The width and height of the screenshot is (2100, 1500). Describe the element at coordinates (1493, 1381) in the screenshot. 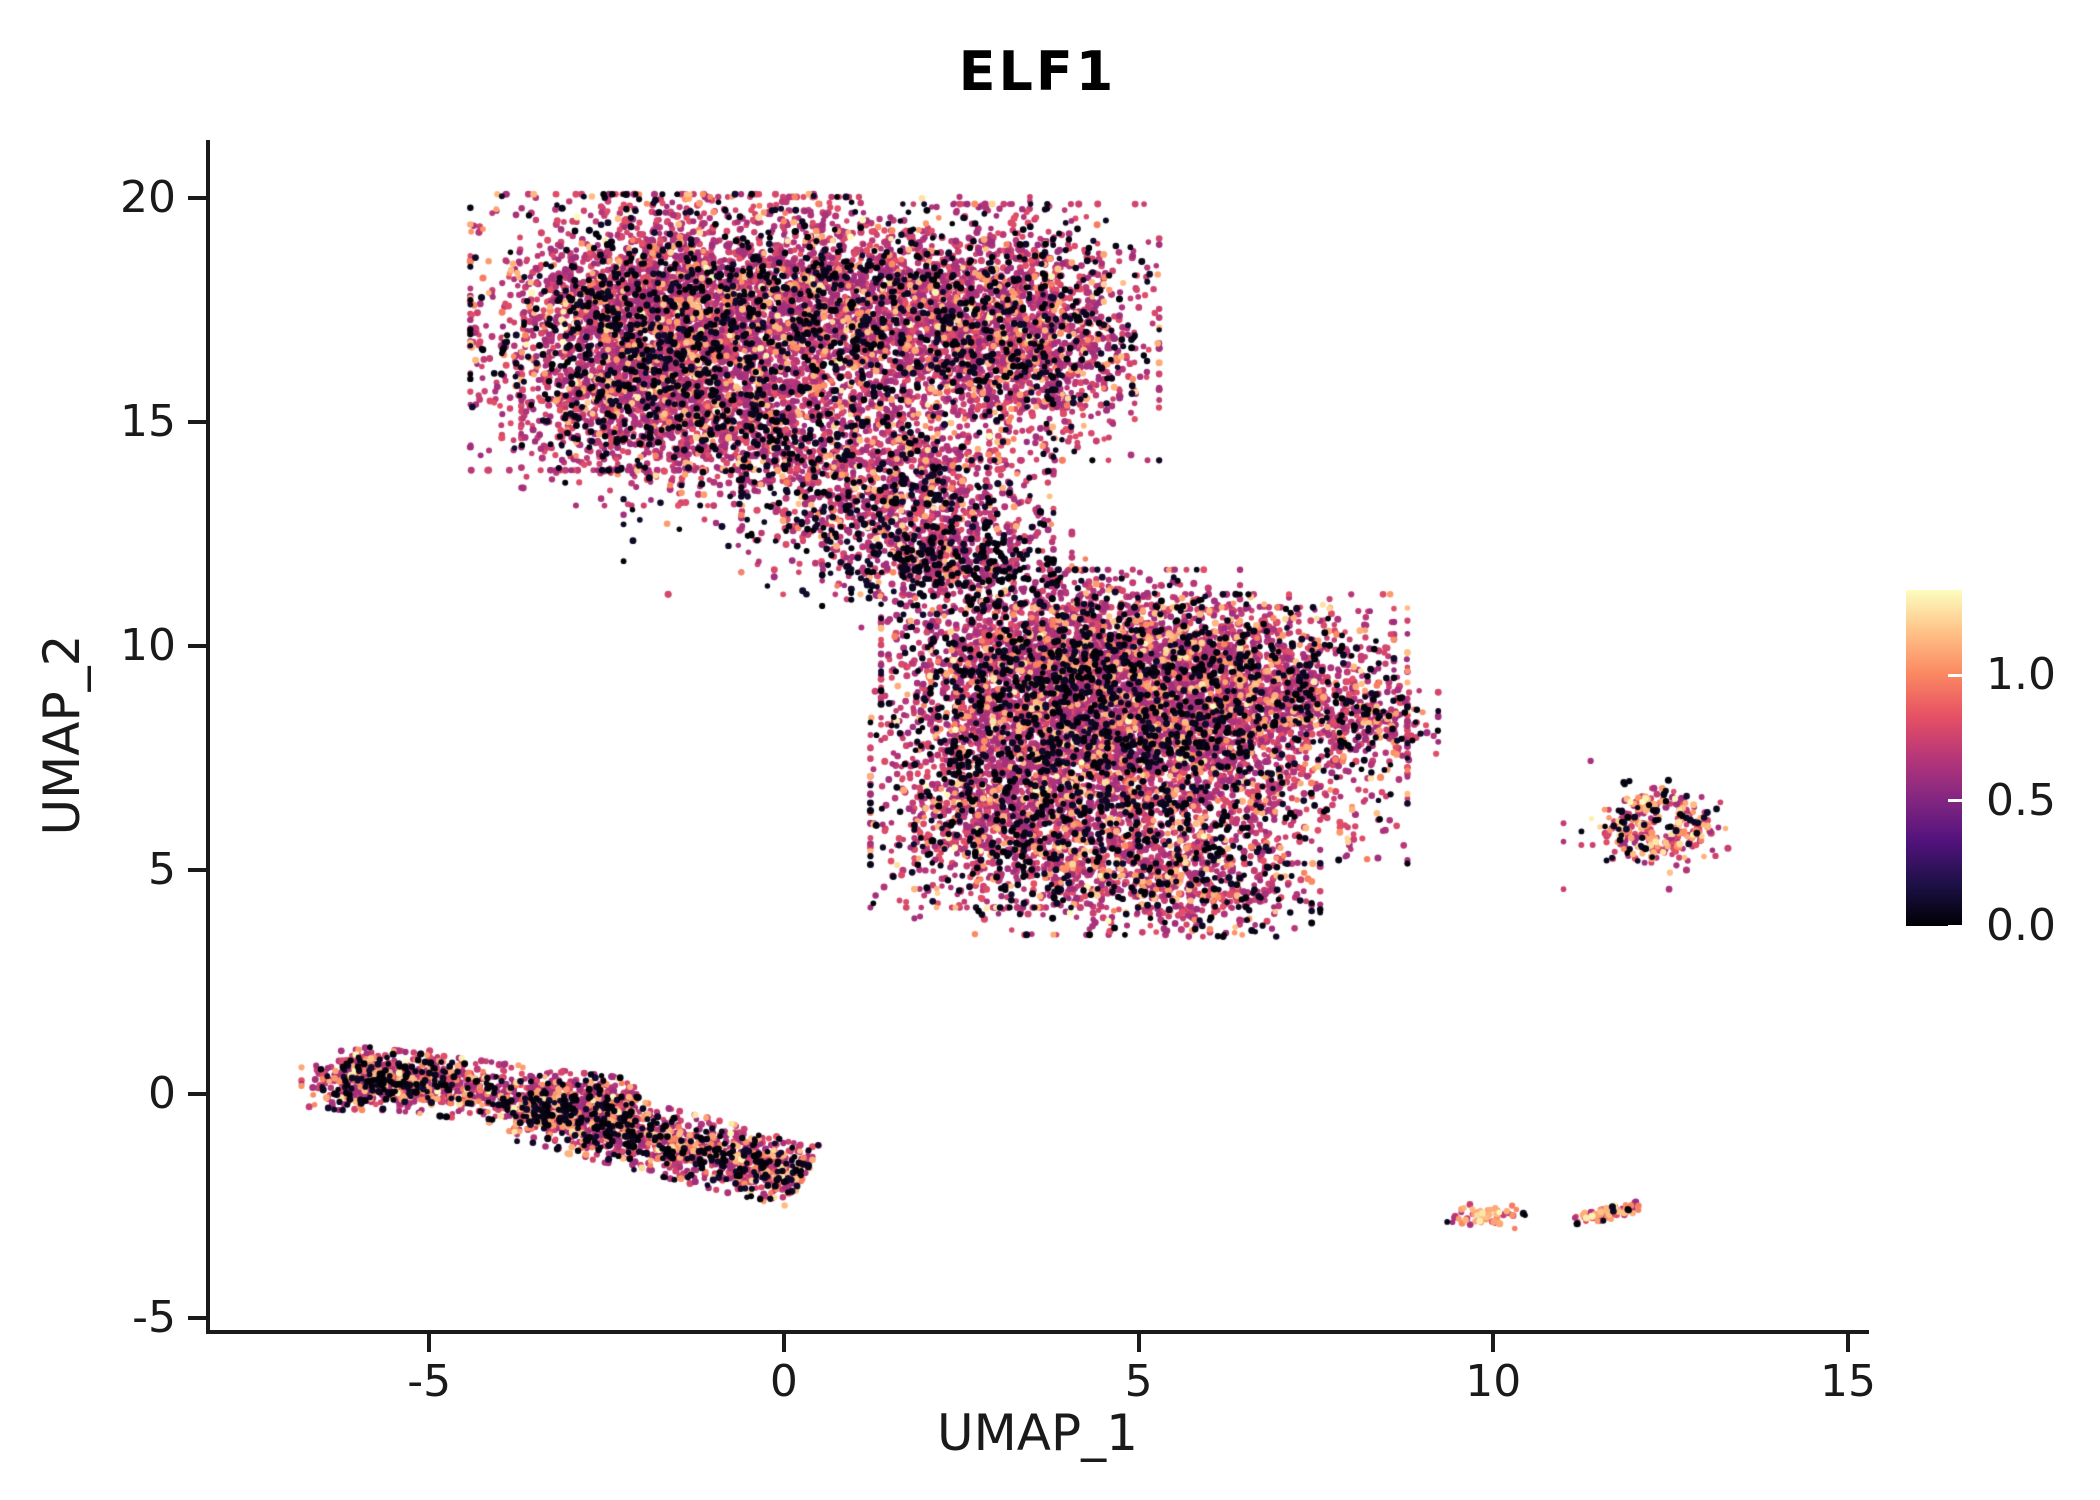

I see `x-tick-label: 10` at that location.